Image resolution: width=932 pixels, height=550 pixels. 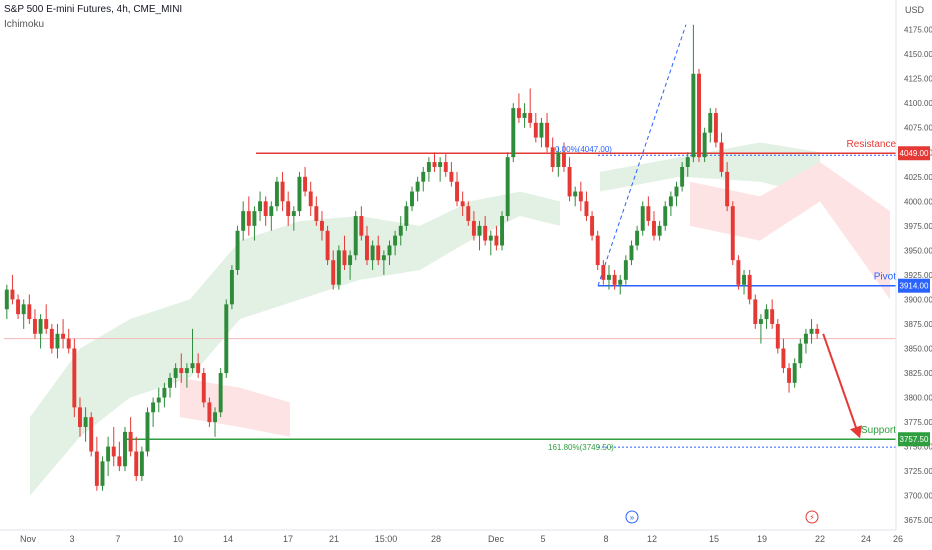 What do you see at coordinates (117, 539) in the screenshot?
I see `time-tick-label: 7` at bounding box center [117, 539].